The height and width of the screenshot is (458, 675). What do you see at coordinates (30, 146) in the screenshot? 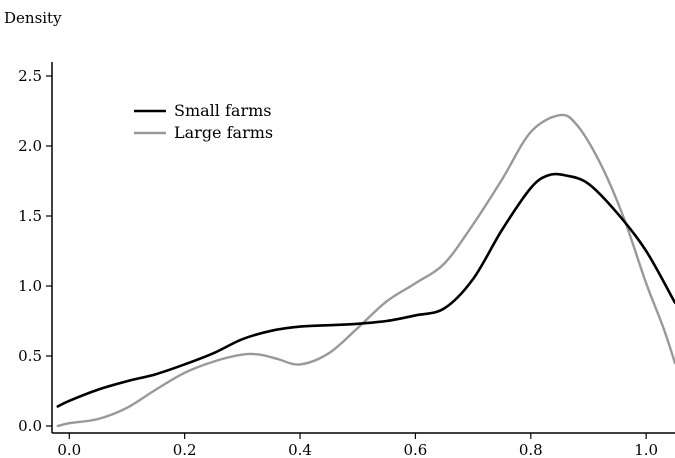
I see `y-tick-label: 2.0` at bounding box center [30, 146].